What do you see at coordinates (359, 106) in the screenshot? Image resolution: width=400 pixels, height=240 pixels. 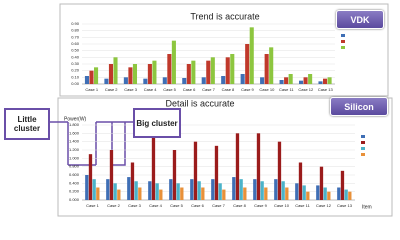 I see `silicon-badge: Silicon` at bounding box center [359, 106].